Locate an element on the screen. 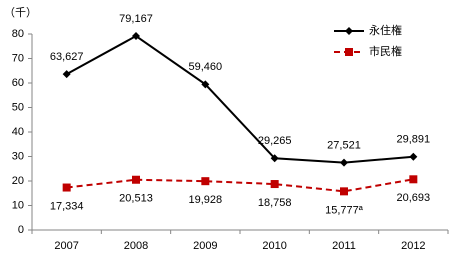 Image resolution: width=457 pixels, height=262 pixels. y-tick-label: 80 is located at coordinates (18, 34).